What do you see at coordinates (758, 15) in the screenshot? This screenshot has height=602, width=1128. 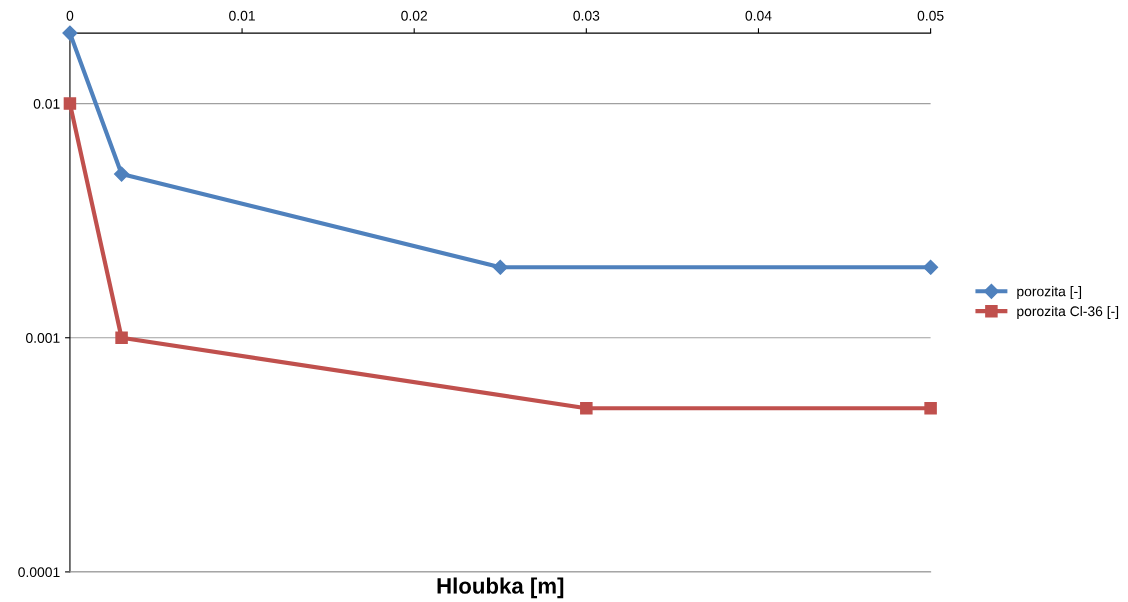 I see `x-tick-label: 0.04` at bounding box center [758, 15].